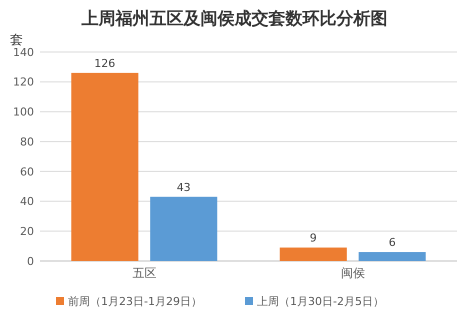 The image size is (469, 323). I want to click on y-tick-label: 120, so click(23, 82).